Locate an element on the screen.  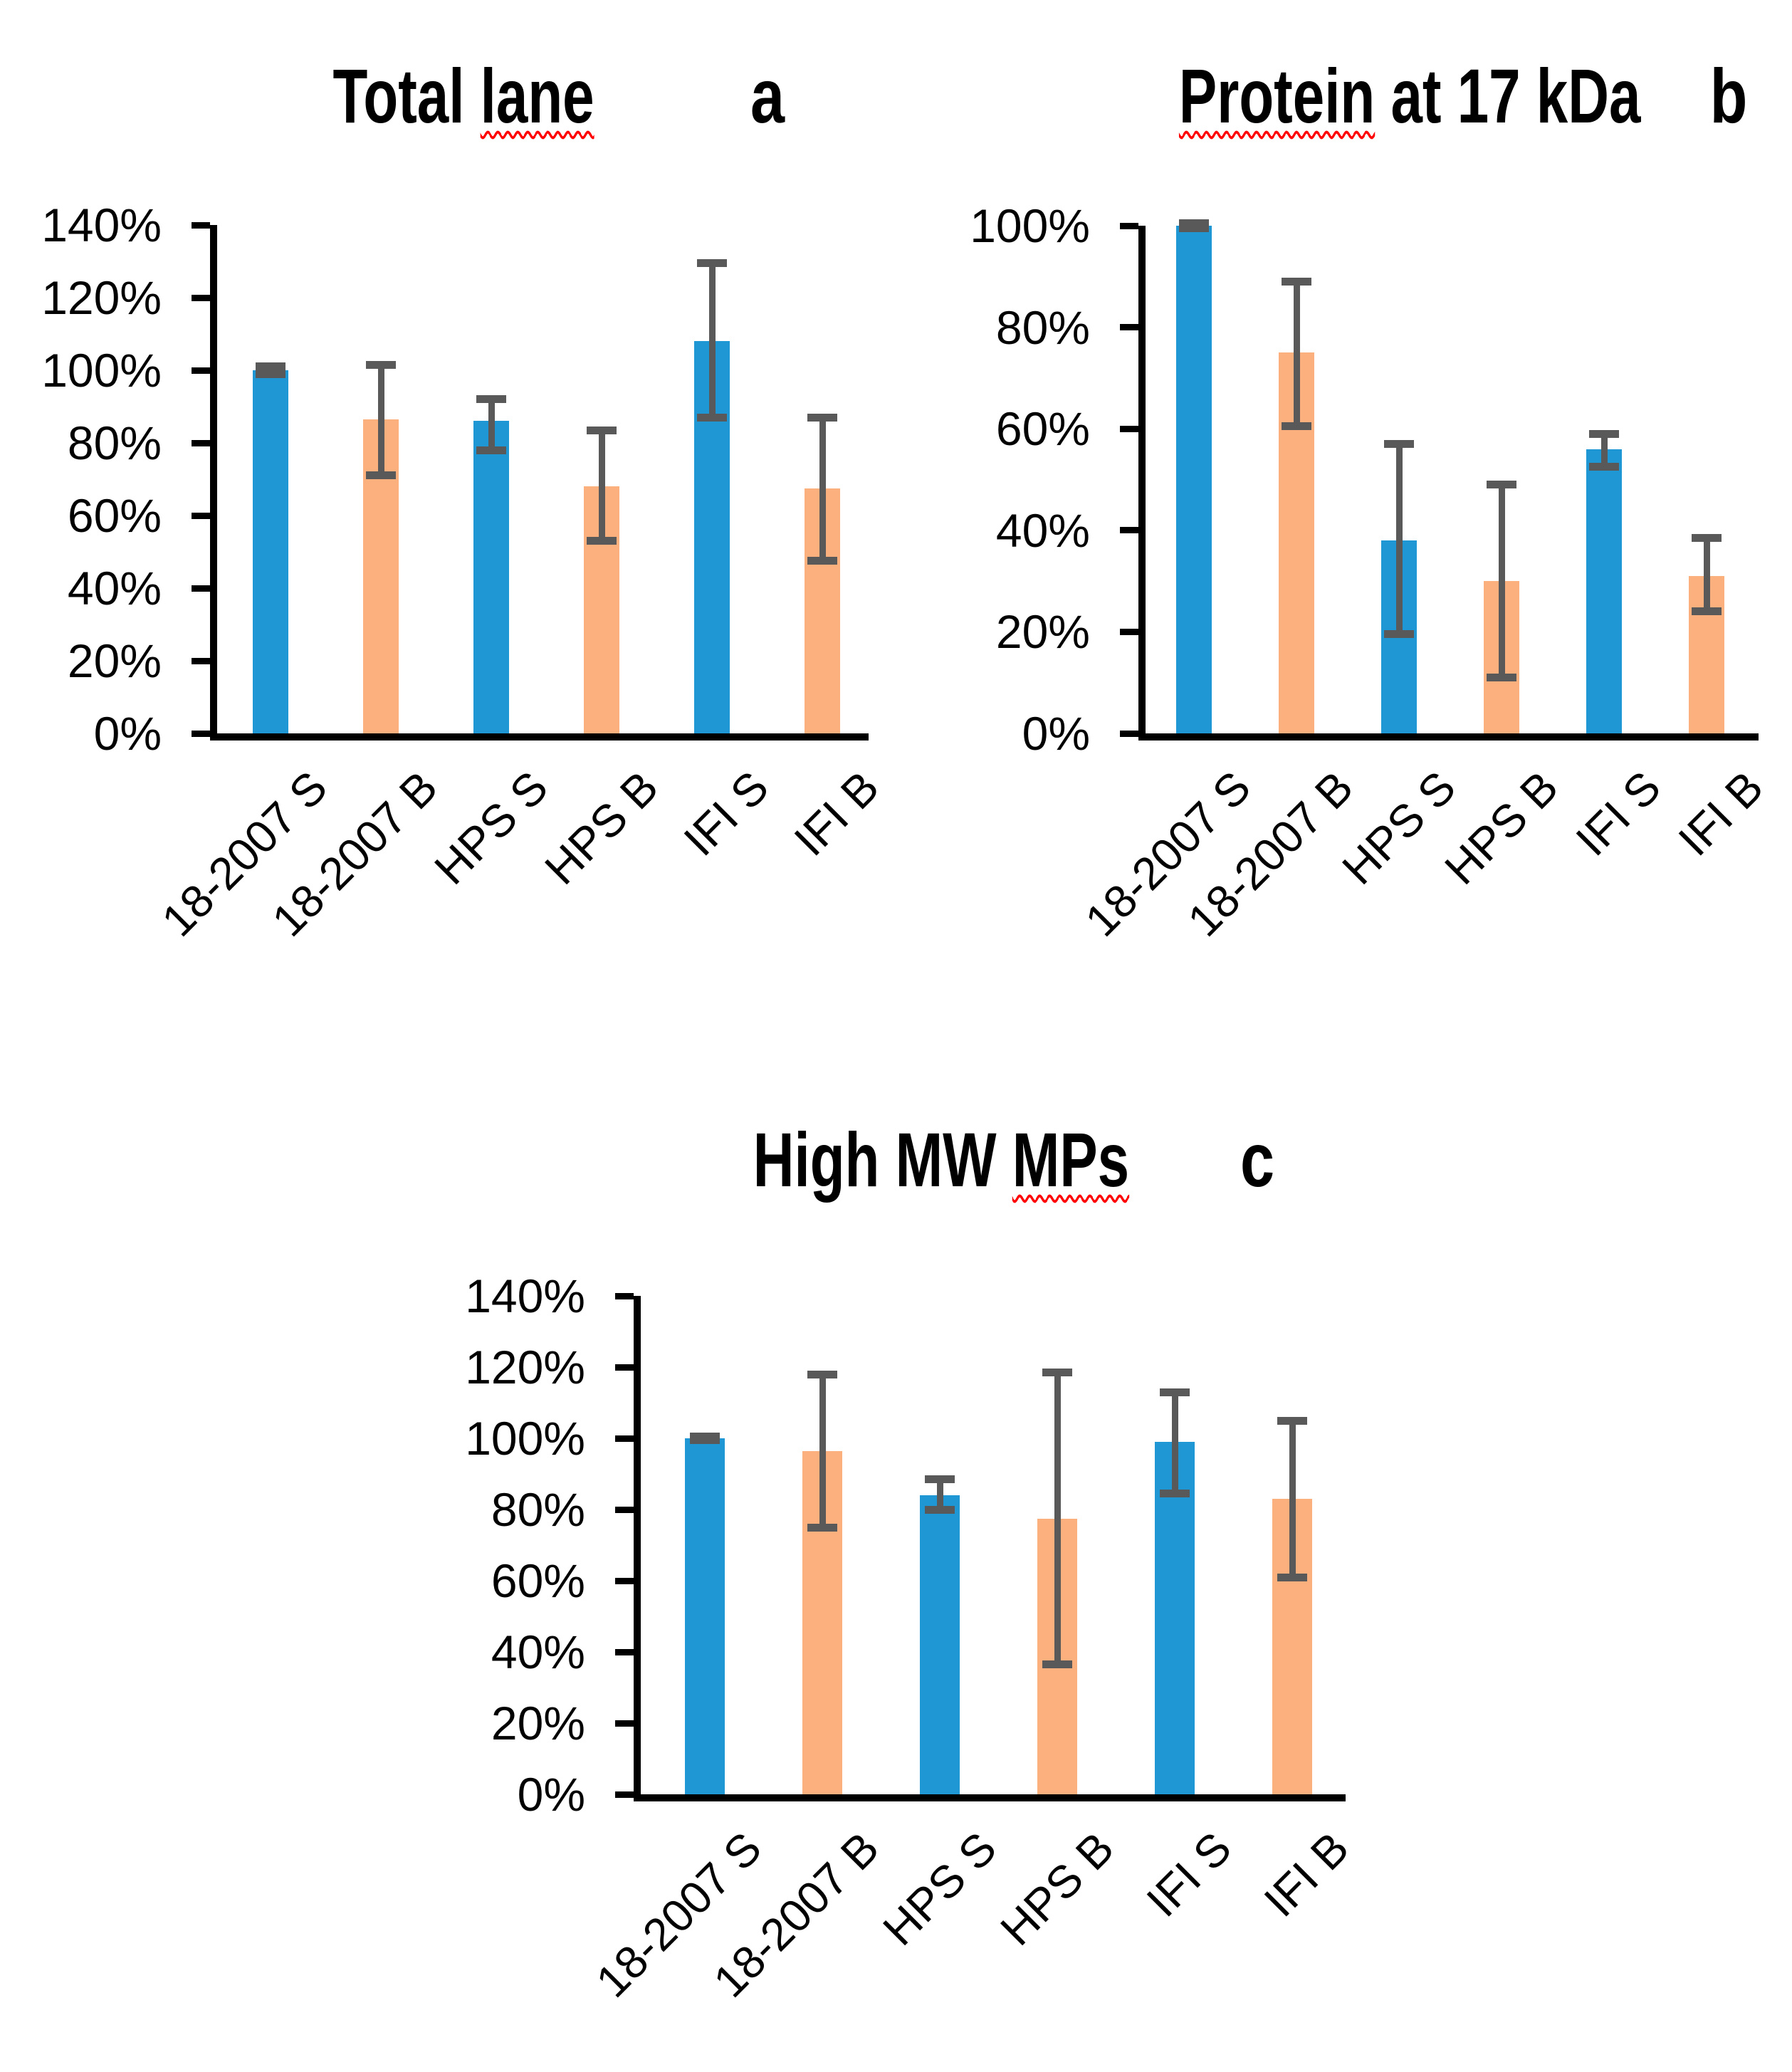
chart-title-total-lane: Total lane is located at coordinates (463, 96).